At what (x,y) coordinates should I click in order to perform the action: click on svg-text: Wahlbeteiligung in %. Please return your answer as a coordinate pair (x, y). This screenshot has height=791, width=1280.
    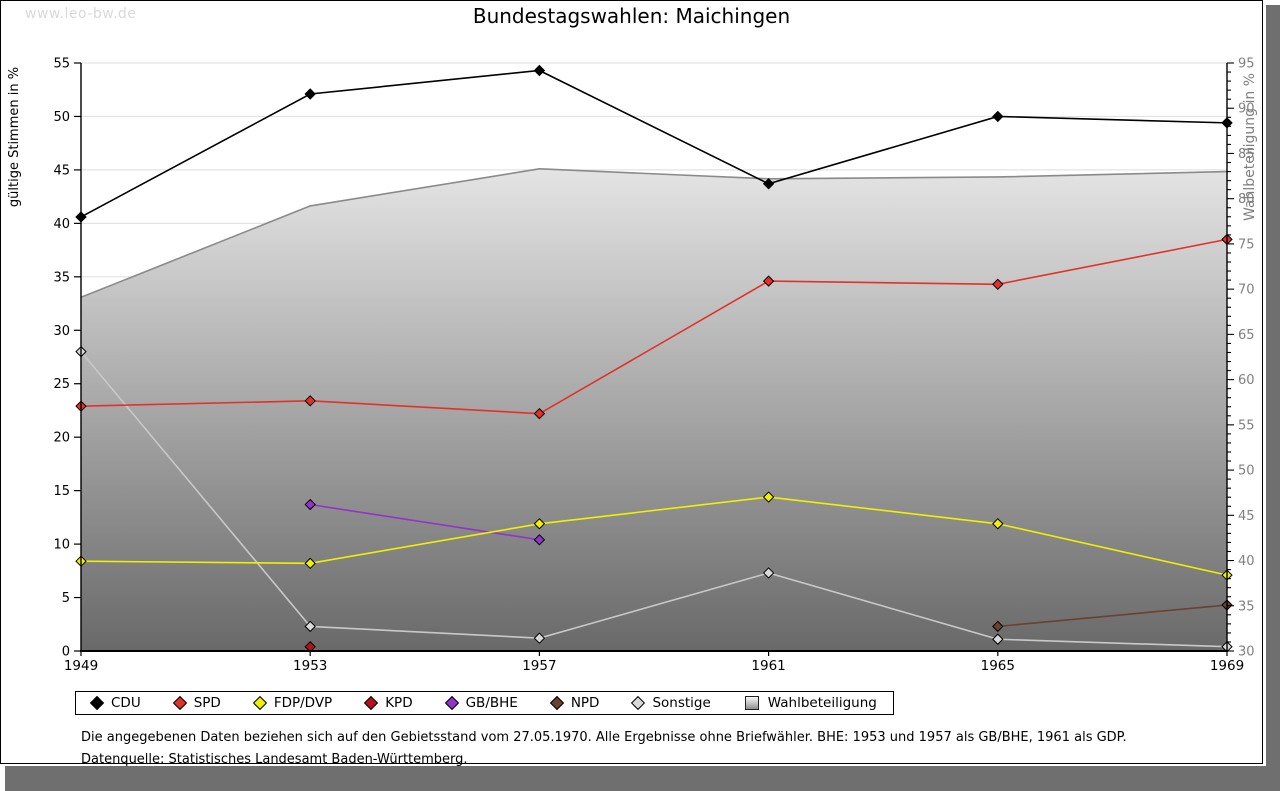
    Looking at the image, I should click on (1250, 147).